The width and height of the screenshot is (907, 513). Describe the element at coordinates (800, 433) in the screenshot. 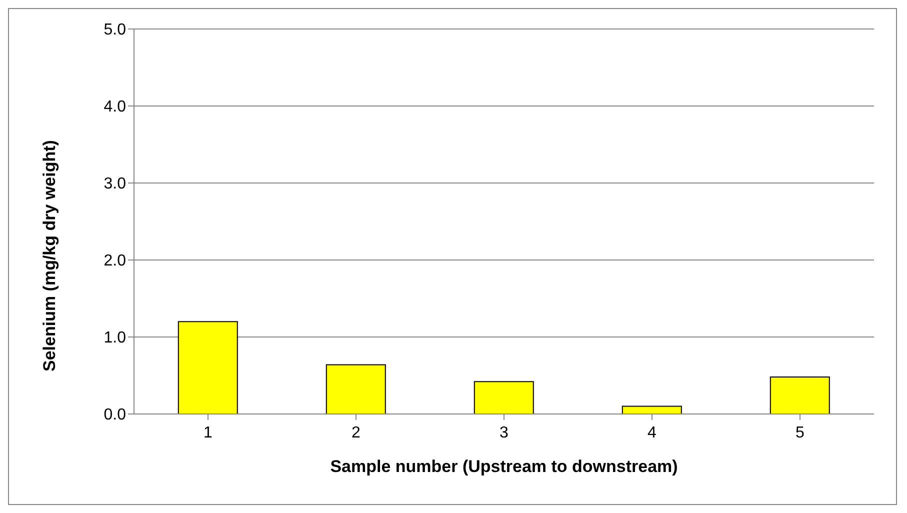

I see `x-tick-label: 5` at that location.